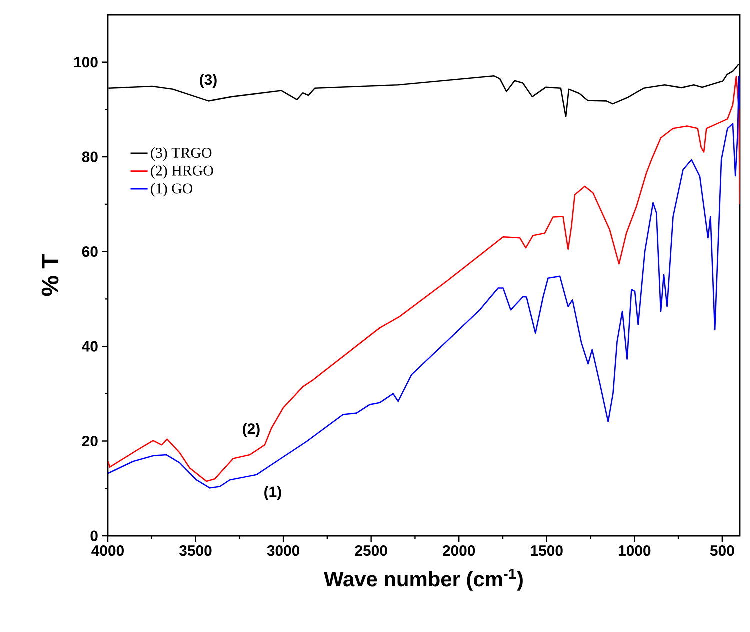  I want to click on x-tick-label: 3000, so click(283, 551).